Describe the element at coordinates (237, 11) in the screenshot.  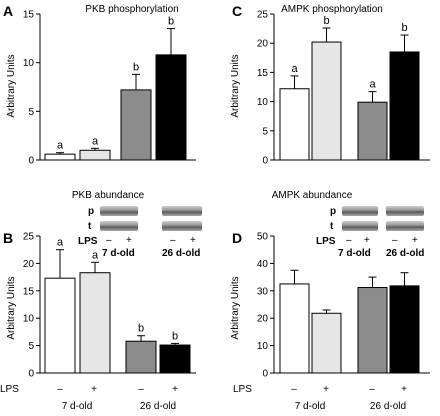
I see `panel-letter-c: C` at that location.